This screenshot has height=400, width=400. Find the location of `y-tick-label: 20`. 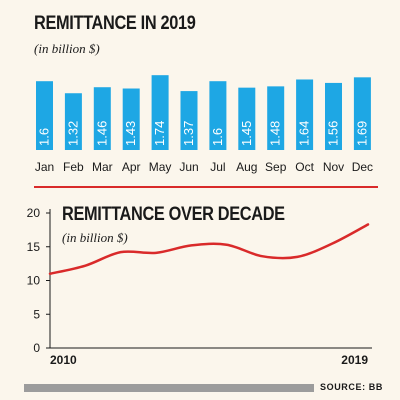

y-tick-label: 20 is located at coordinates (34, 213).